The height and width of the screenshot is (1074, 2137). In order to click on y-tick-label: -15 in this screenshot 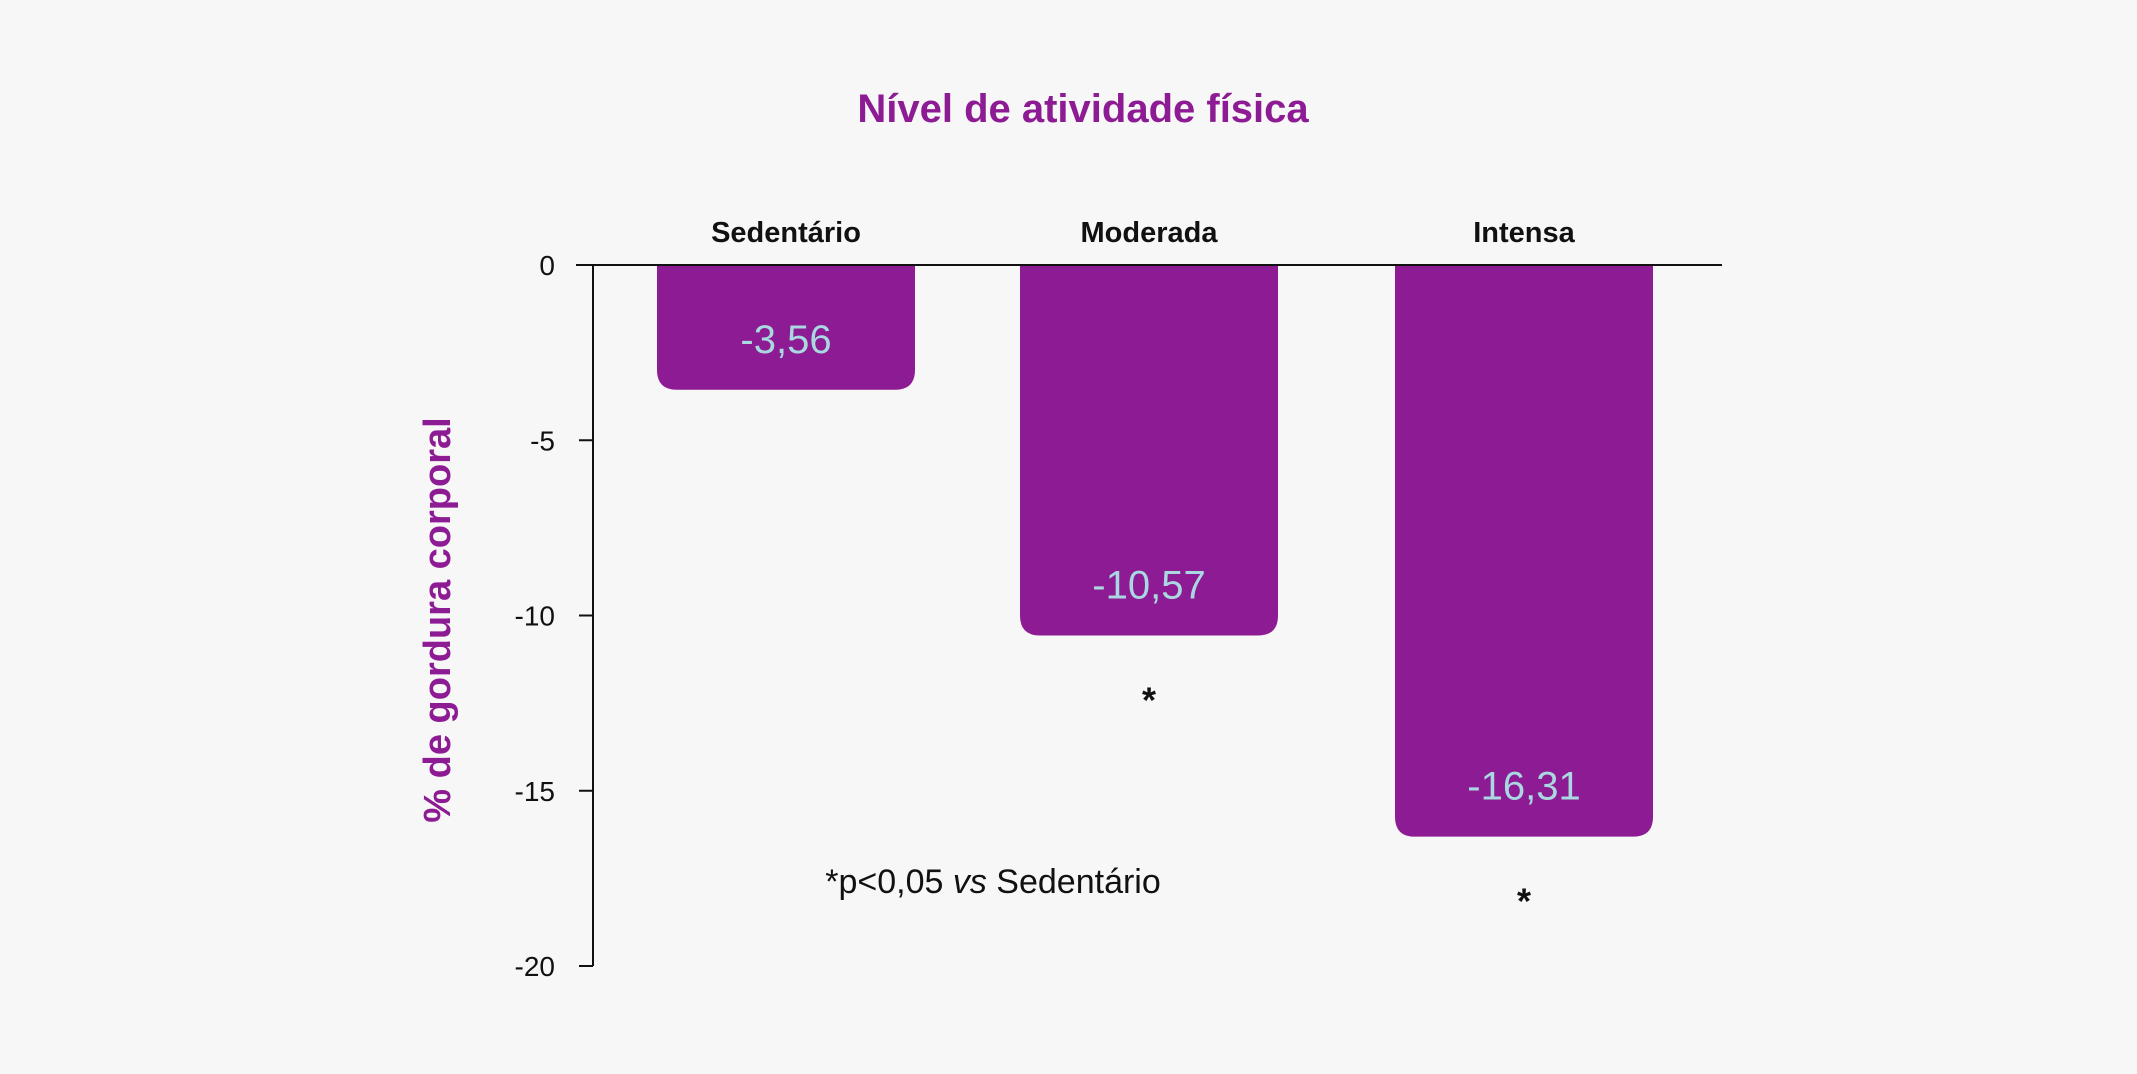, I will do `click(535, 791)`.